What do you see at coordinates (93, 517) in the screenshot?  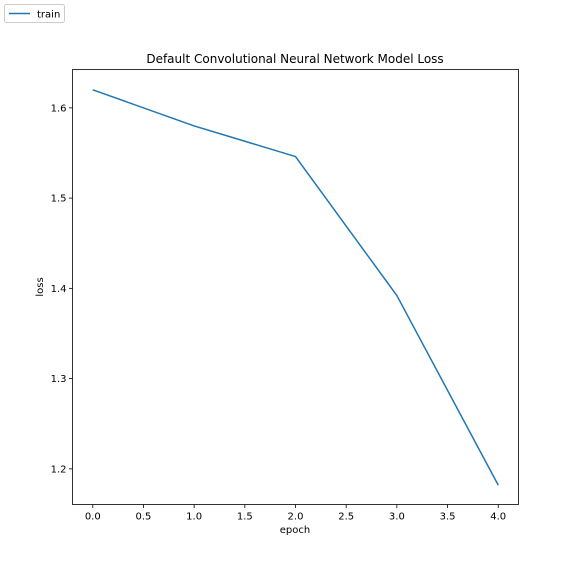 I see `x-tick-label: 0.0` at bounding box center [93, 517].